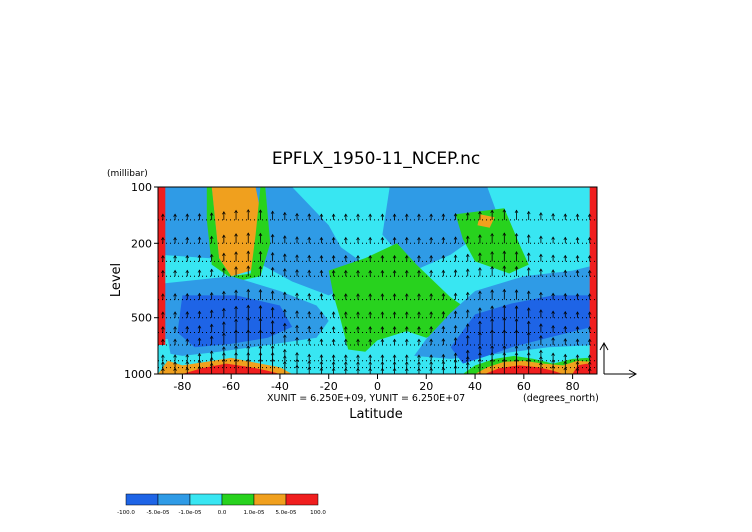 The width and height of the screenshot is (752, 532). I want to click on region-sh-green, so click(238, 234).